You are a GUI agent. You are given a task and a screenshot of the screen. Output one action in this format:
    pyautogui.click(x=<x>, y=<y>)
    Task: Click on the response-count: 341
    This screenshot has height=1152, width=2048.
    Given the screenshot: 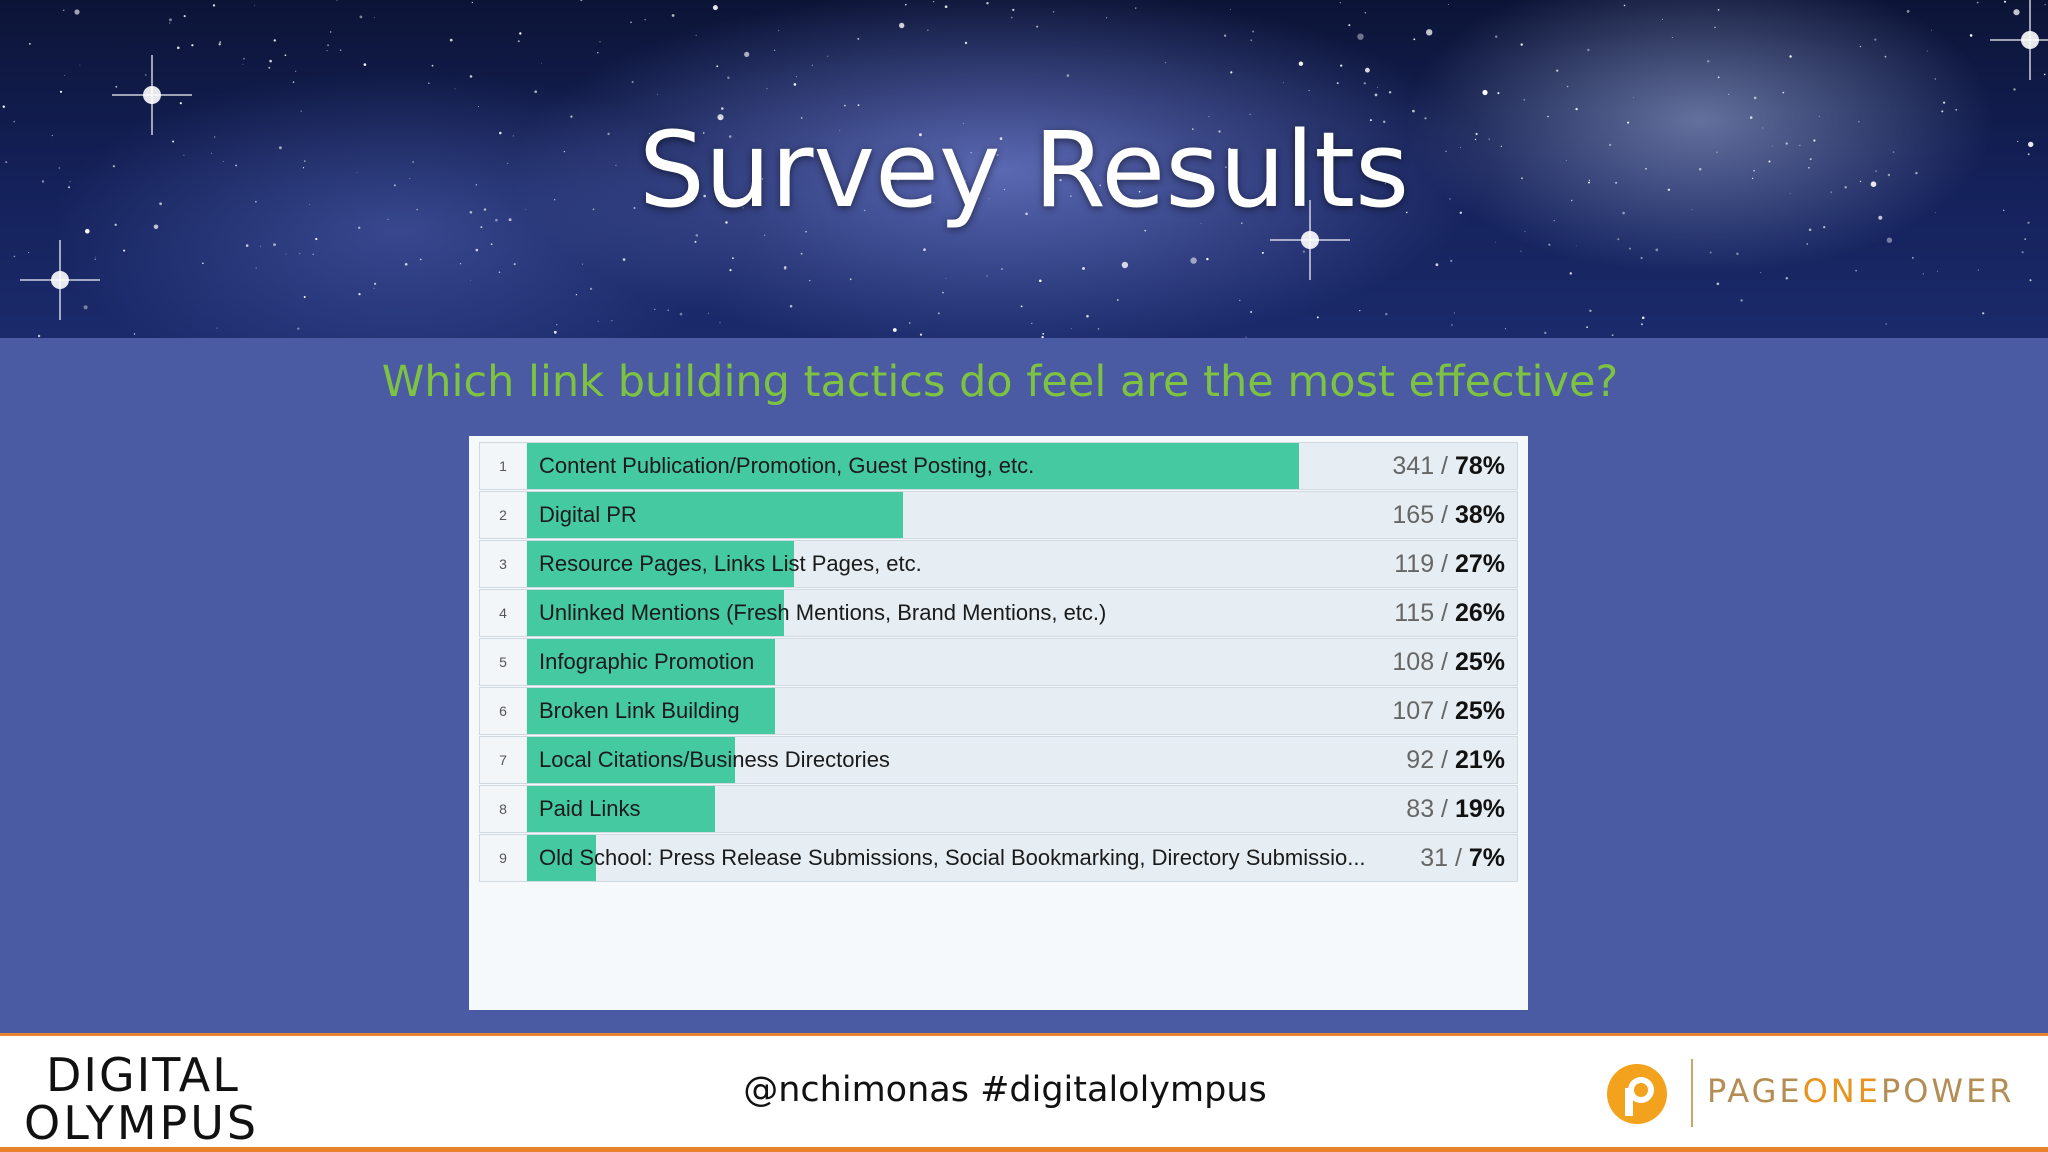 What is the action you would take?
    pyautogui.click(x=1413, y=466)
    